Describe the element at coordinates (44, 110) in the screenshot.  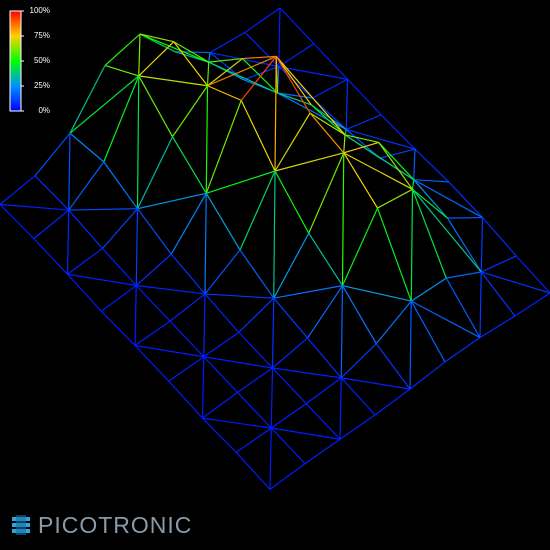
I see `colorbar-tick-label: 0%` at that location.